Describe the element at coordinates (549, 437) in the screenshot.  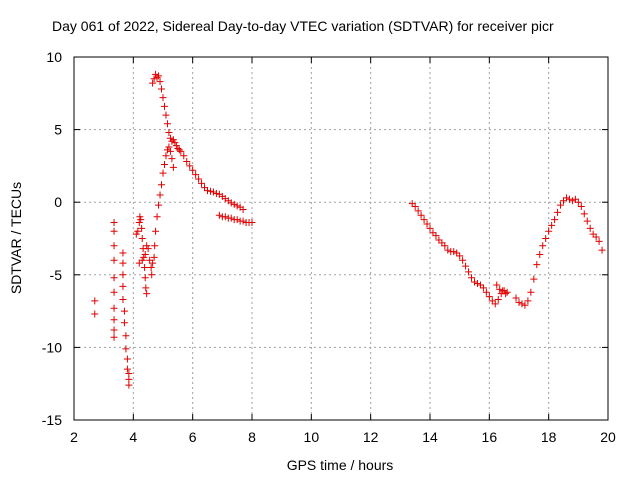
I see `x-tick-label: 18` at that location.